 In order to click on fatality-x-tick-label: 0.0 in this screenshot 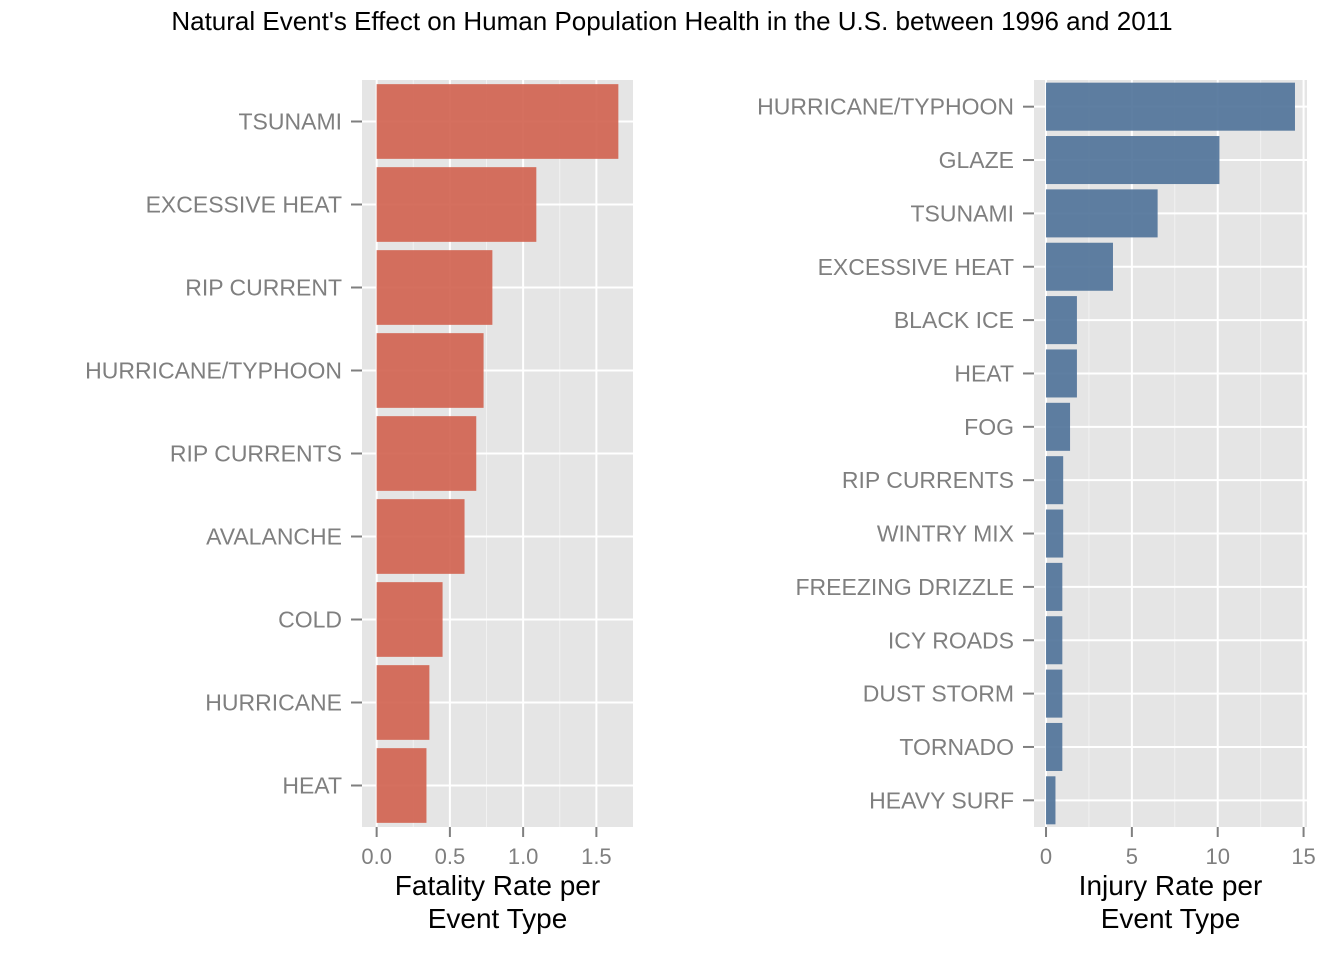, I will do `click(376, 856)`.